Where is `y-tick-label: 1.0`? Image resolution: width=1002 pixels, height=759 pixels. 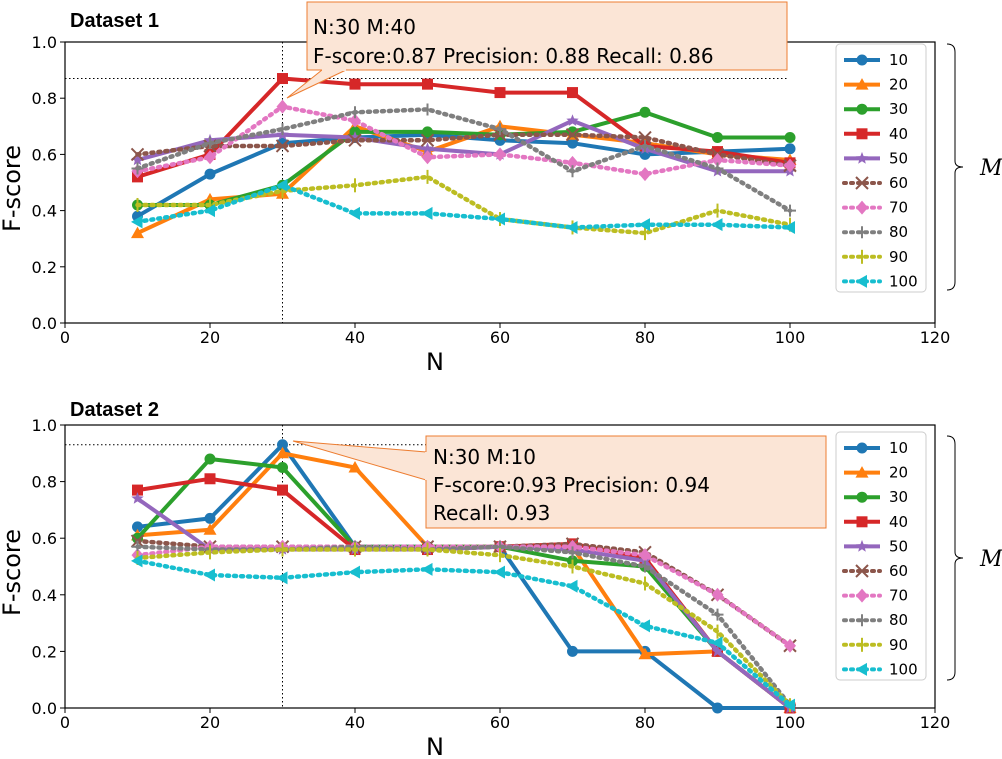 y-tick-label: 1.0 is located at coordinates (44, 42).